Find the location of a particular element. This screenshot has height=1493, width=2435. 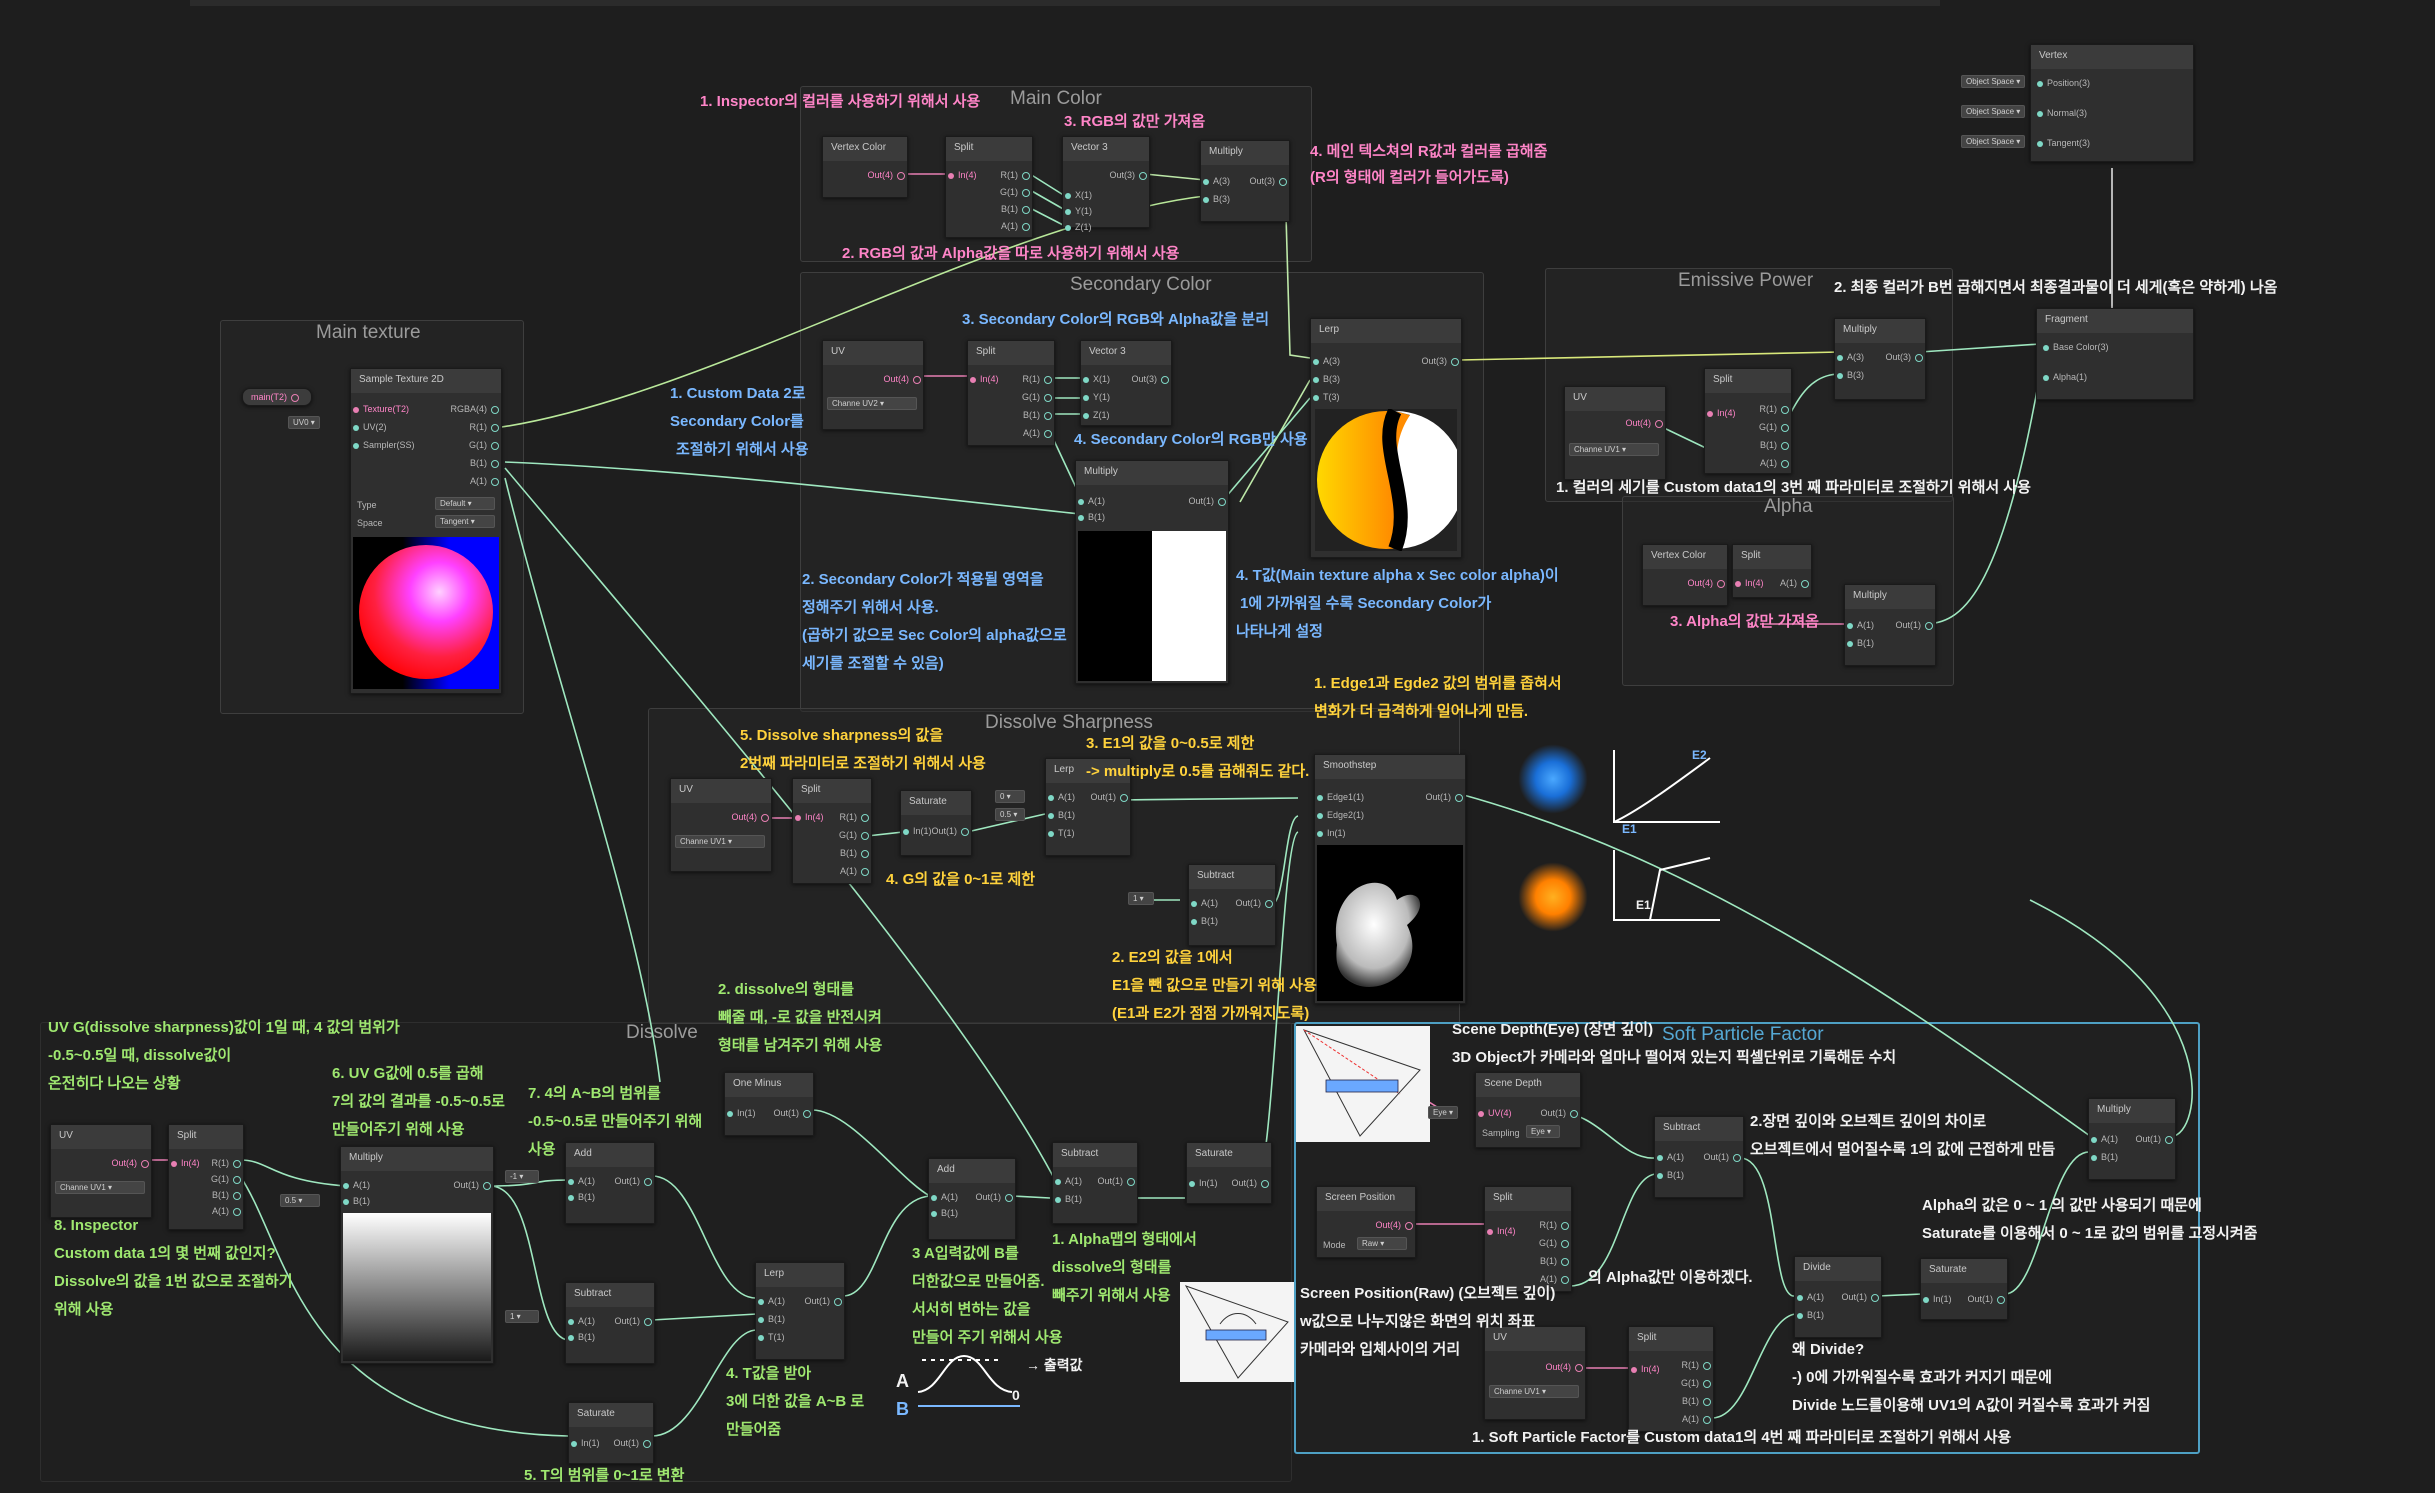

node-subtract-sharpness: Subtract A(1) B(1) Out(1) is located at coordinates (1232, 905).